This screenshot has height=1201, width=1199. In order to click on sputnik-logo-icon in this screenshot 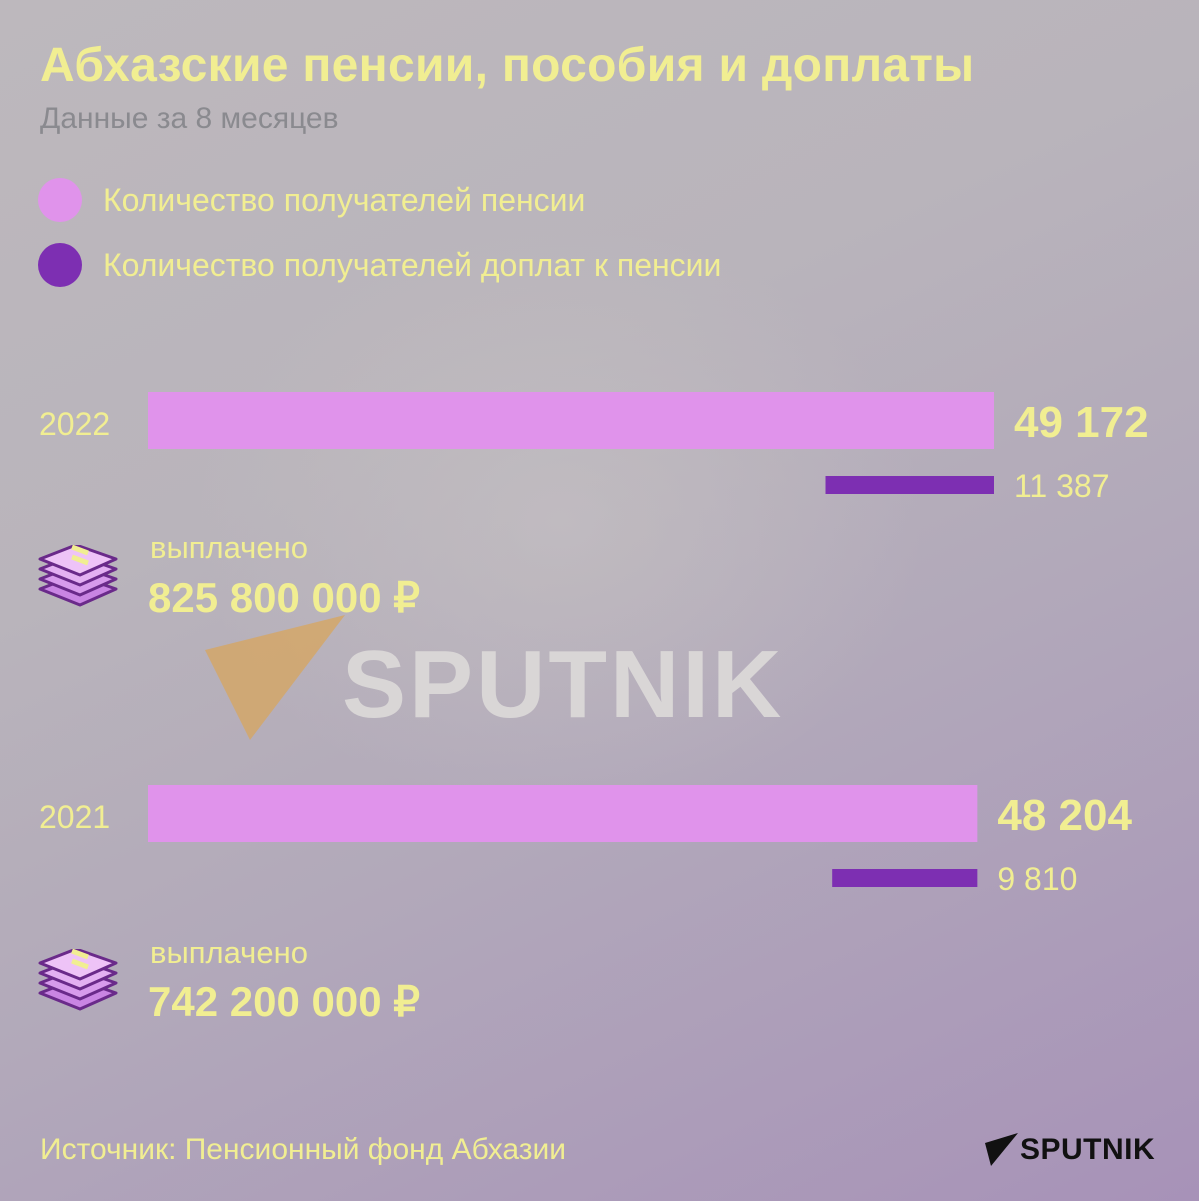, I will do `click(1001, 1149)`.